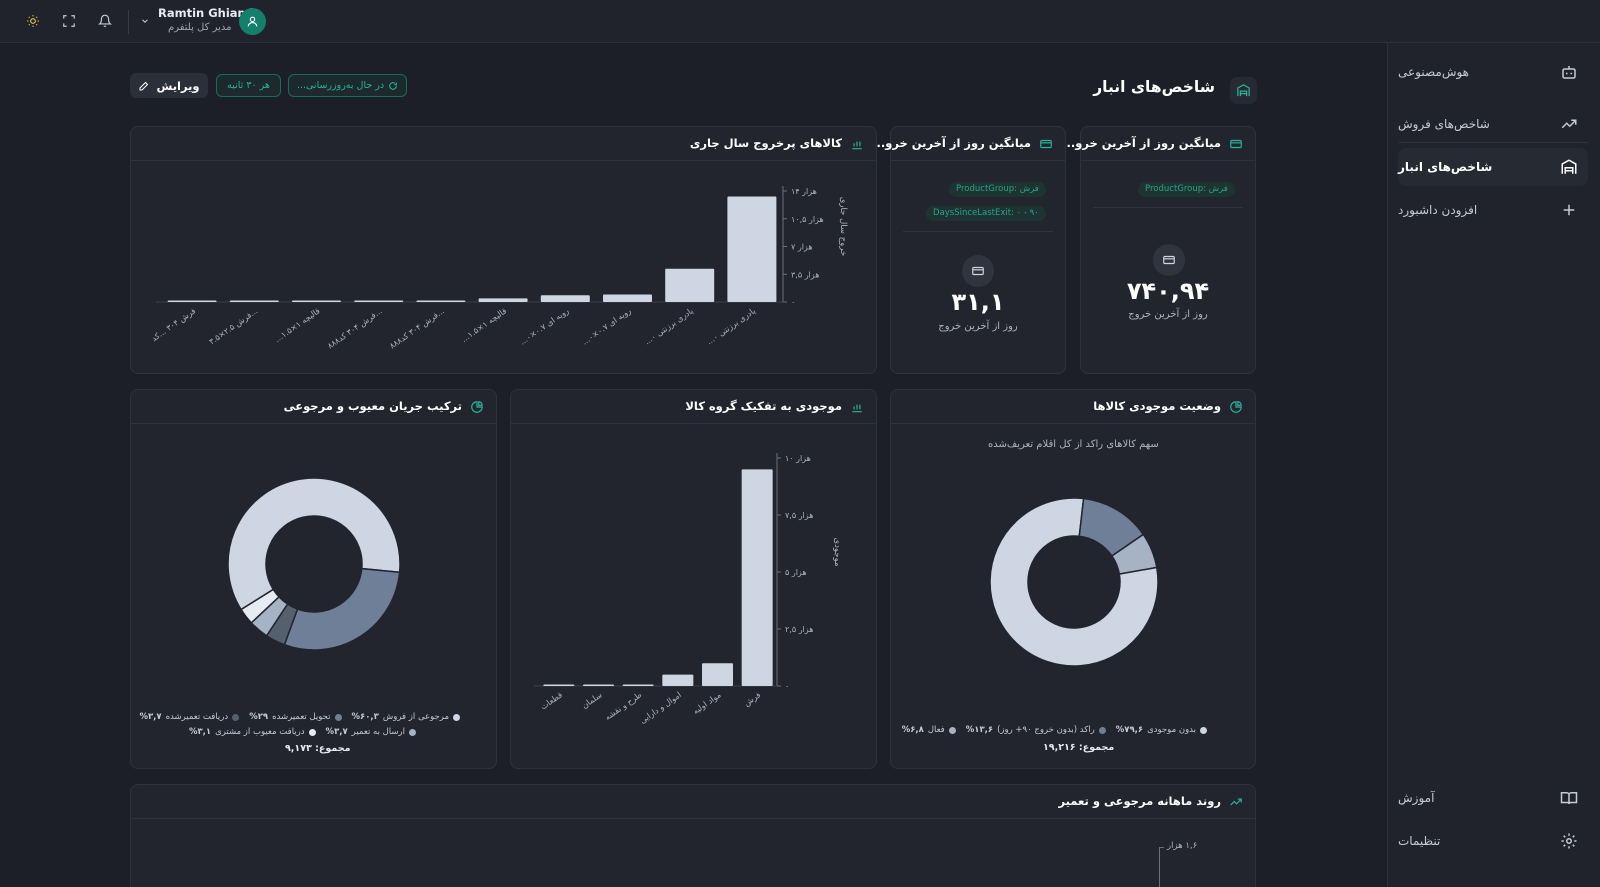 The height and width of the screenshot is (887, 1600). What do you see at coordinates (979, 730) in the screenshot?
I see `legend-value: %۱۳,۶` at bounding box center [979, 730].